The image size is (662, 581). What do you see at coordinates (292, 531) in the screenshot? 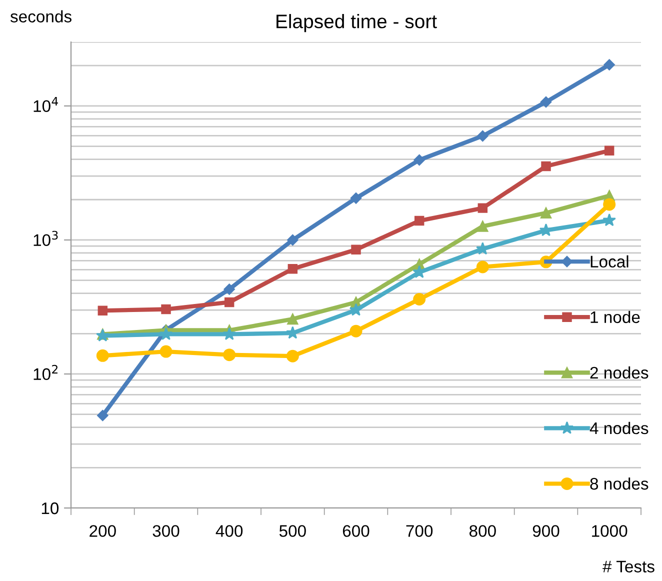
I see `x-tick-label: 500` at bounding box center [292, 531].